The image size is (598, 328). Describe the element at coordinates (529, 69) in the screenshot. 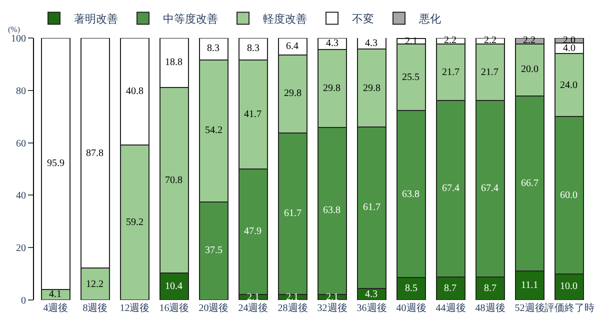

I see `data-label: 20.0` at that location.